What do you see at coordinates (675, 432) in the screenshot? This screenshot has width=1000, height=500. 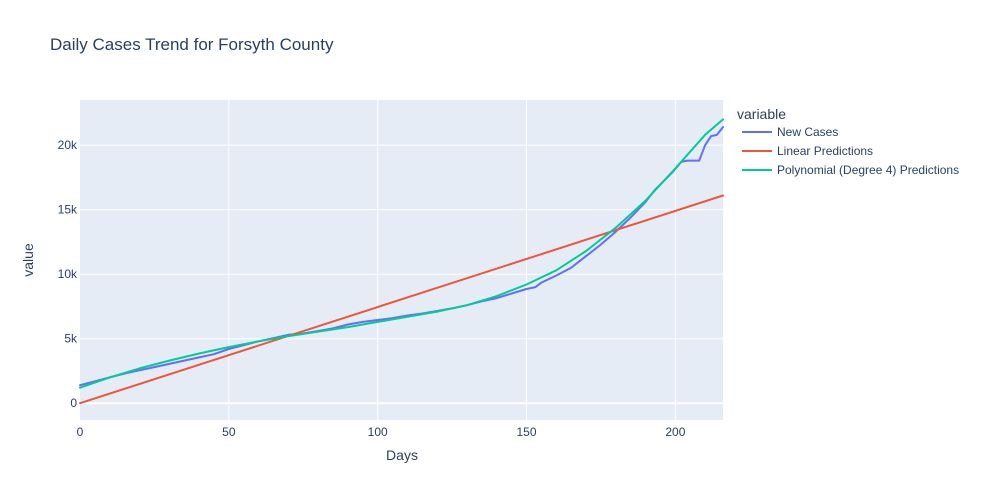 I see `x-tick-label: 200` at bounding box center [675, 432].